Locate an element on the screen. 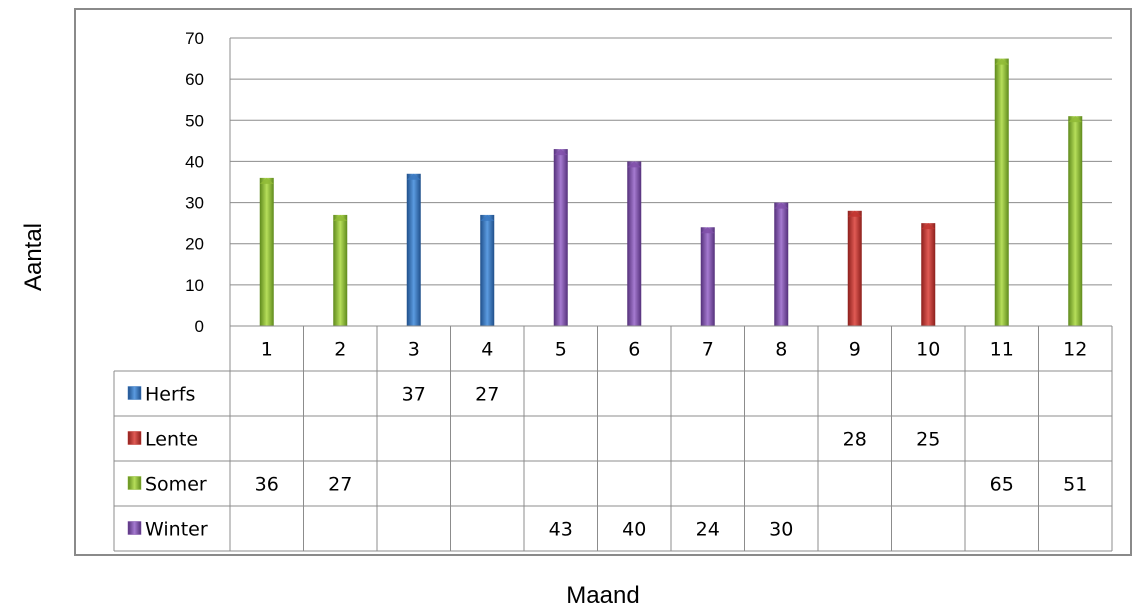  x-tick-label: 8 is located at coordinates (781, 350).